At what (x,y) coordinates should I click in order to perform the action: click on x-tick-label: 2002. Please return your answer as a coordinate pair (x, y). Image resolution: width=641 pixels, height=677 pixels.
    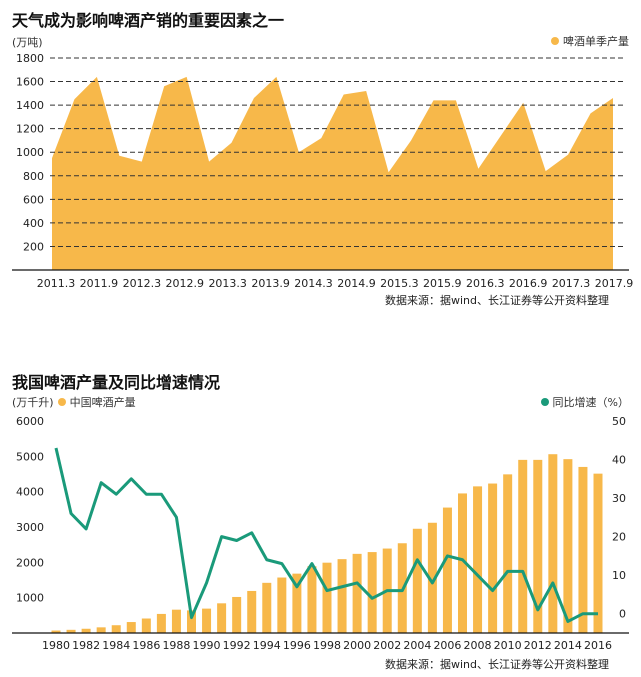
    Looking at the image, I should click on (387, 645).